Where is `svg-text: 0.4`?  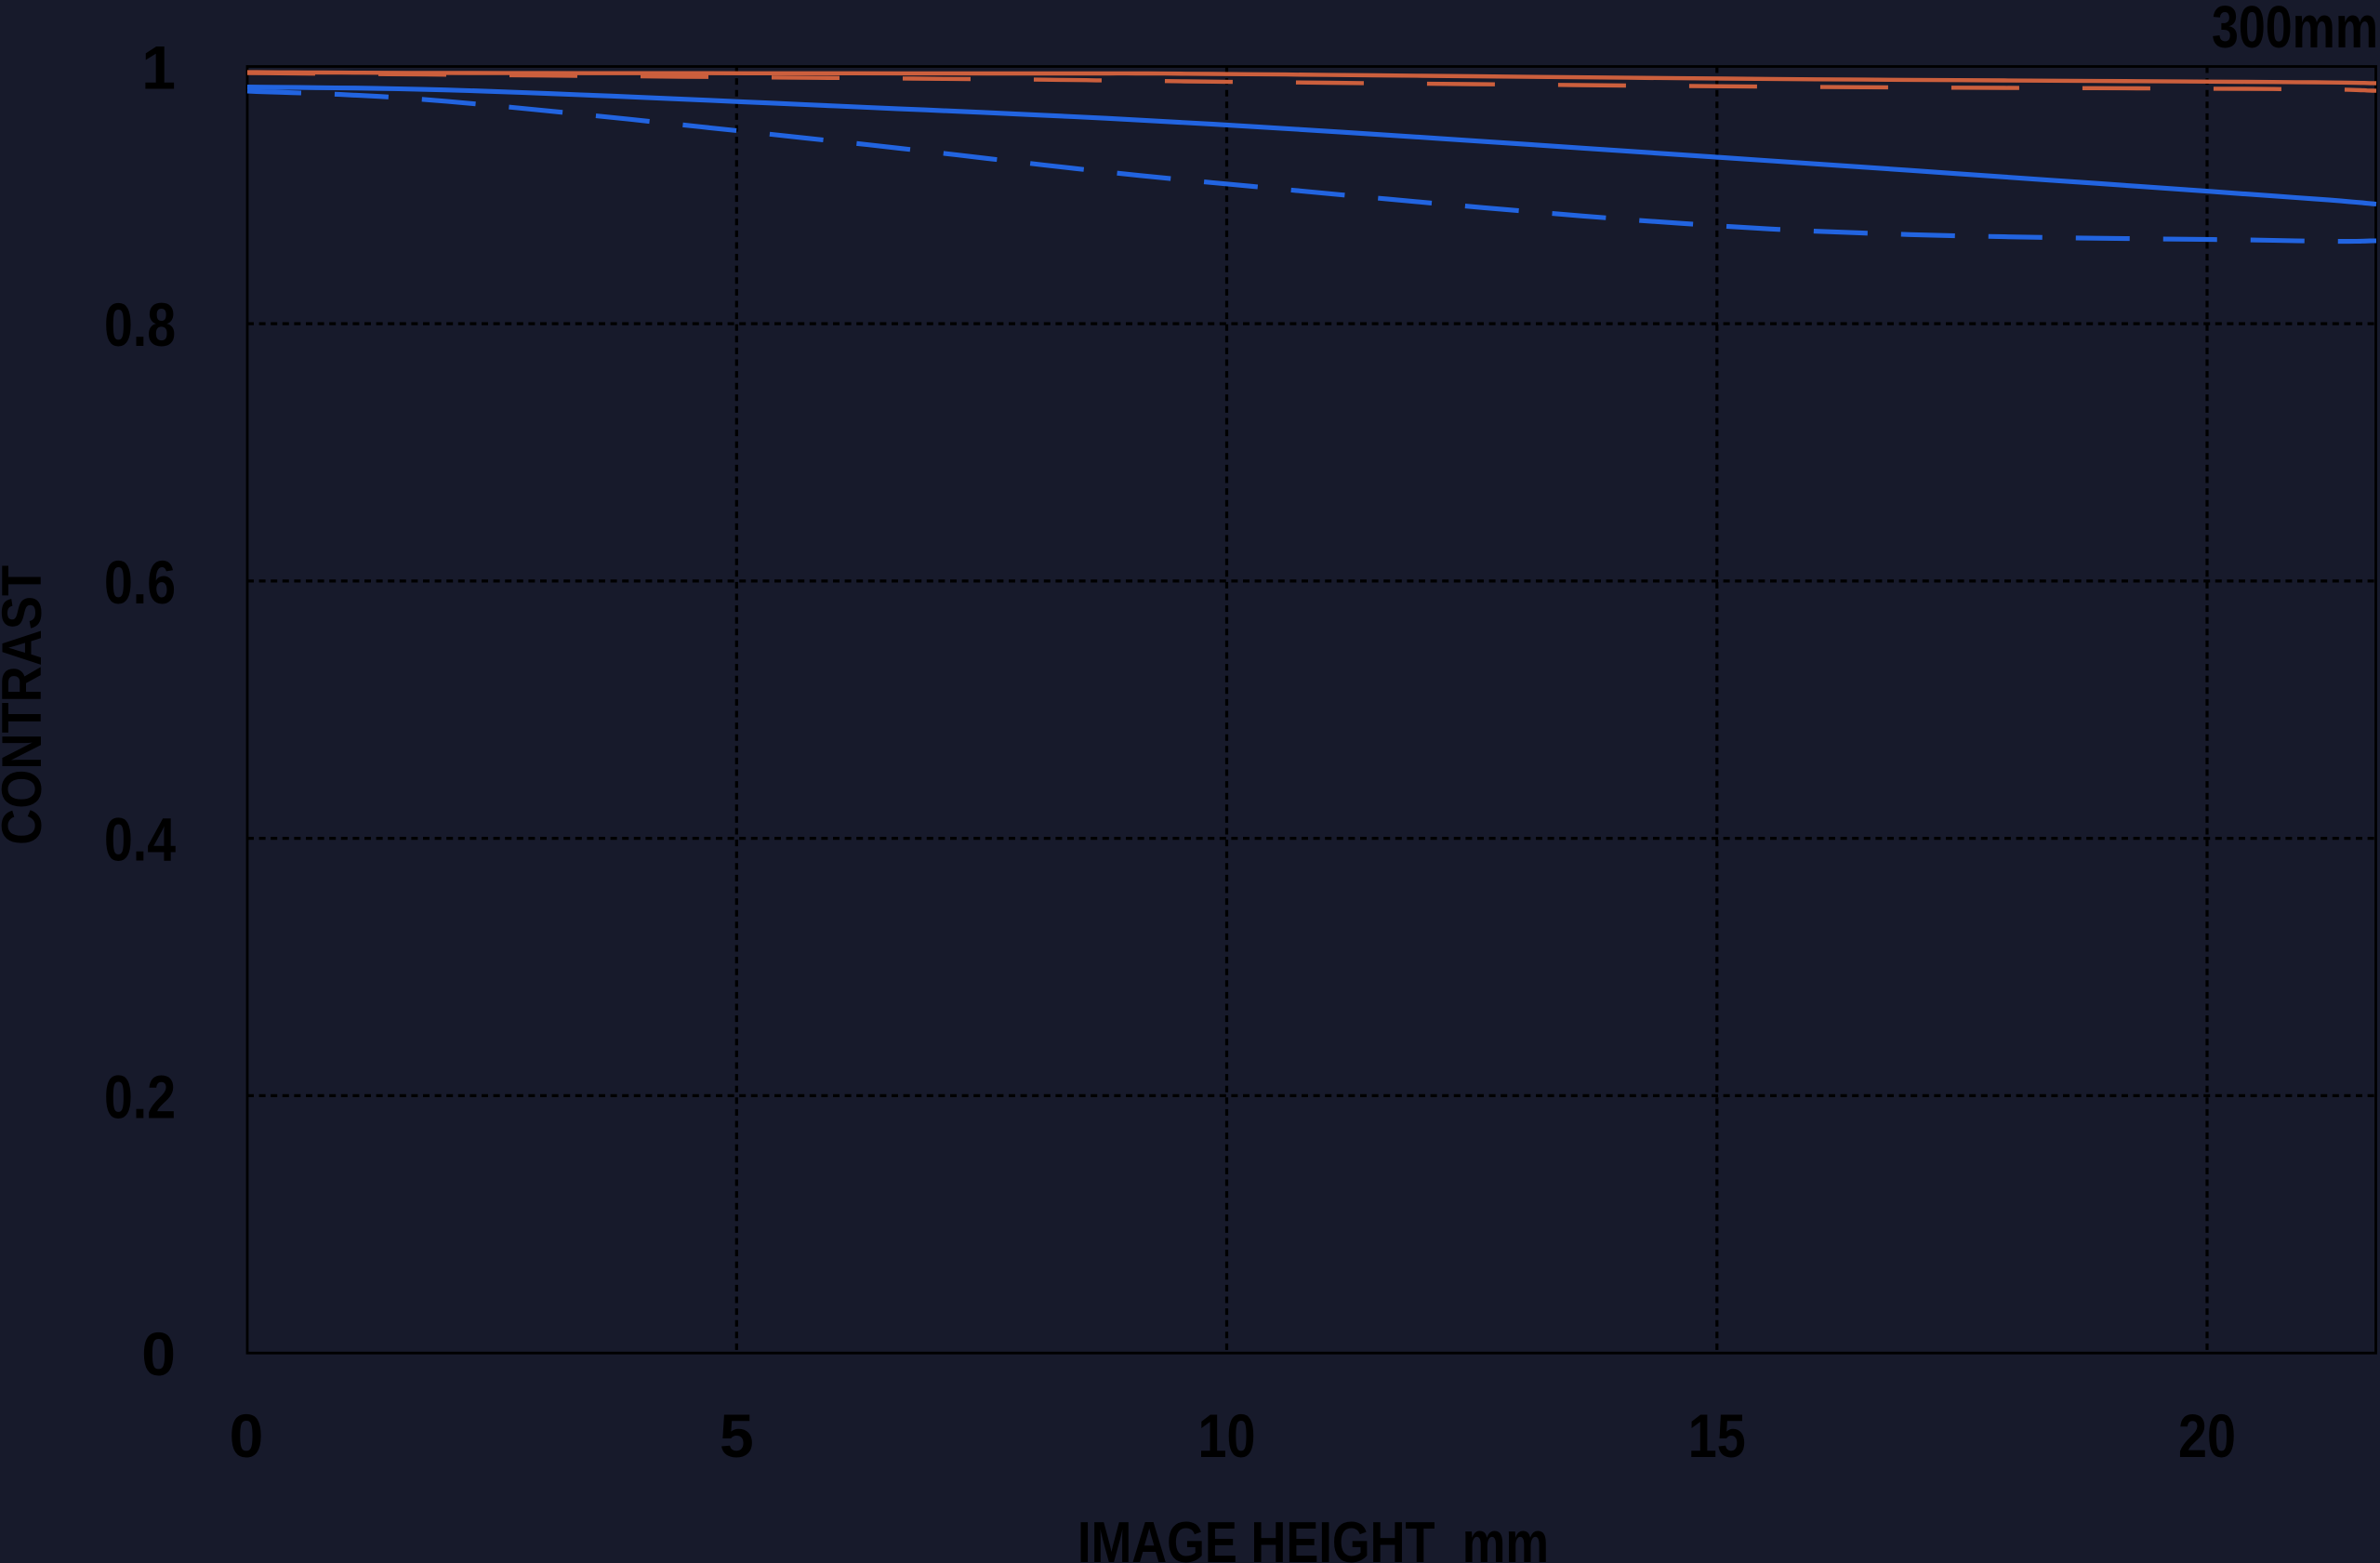 svg-text: 0.4 is located at coordinates (140, 840).